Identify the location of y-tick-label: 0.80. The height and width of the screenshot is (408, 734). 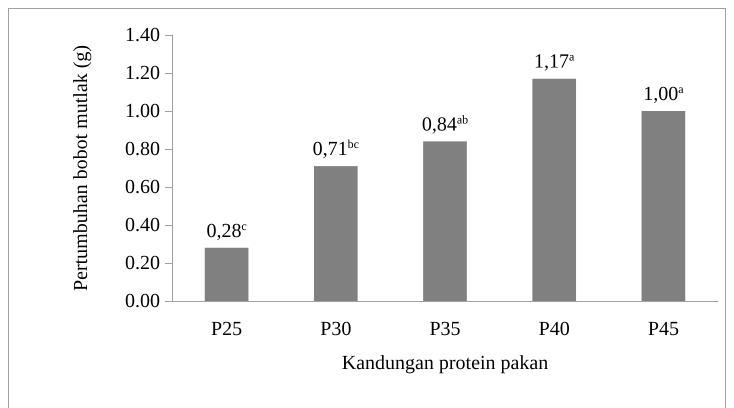
(142, 149).